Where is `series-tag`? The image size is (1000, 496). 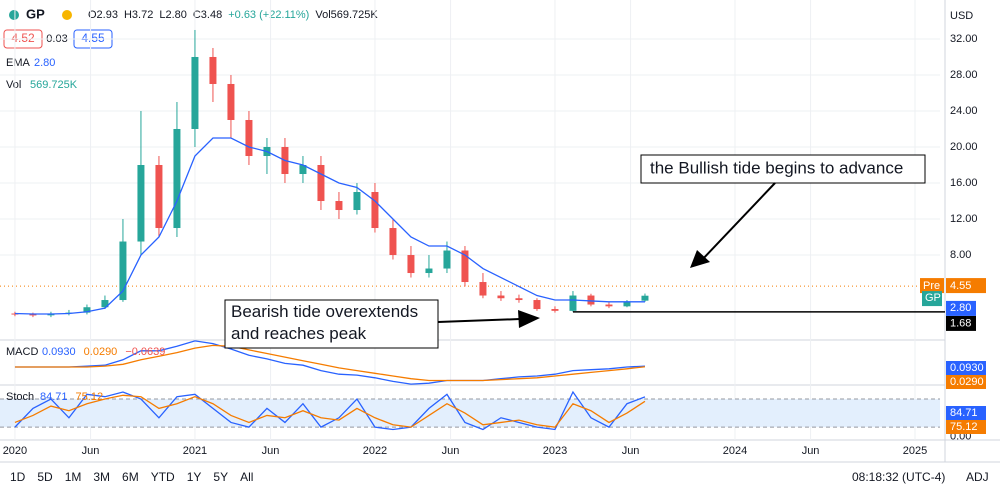
series-tag is located at coordinates (961, 308).